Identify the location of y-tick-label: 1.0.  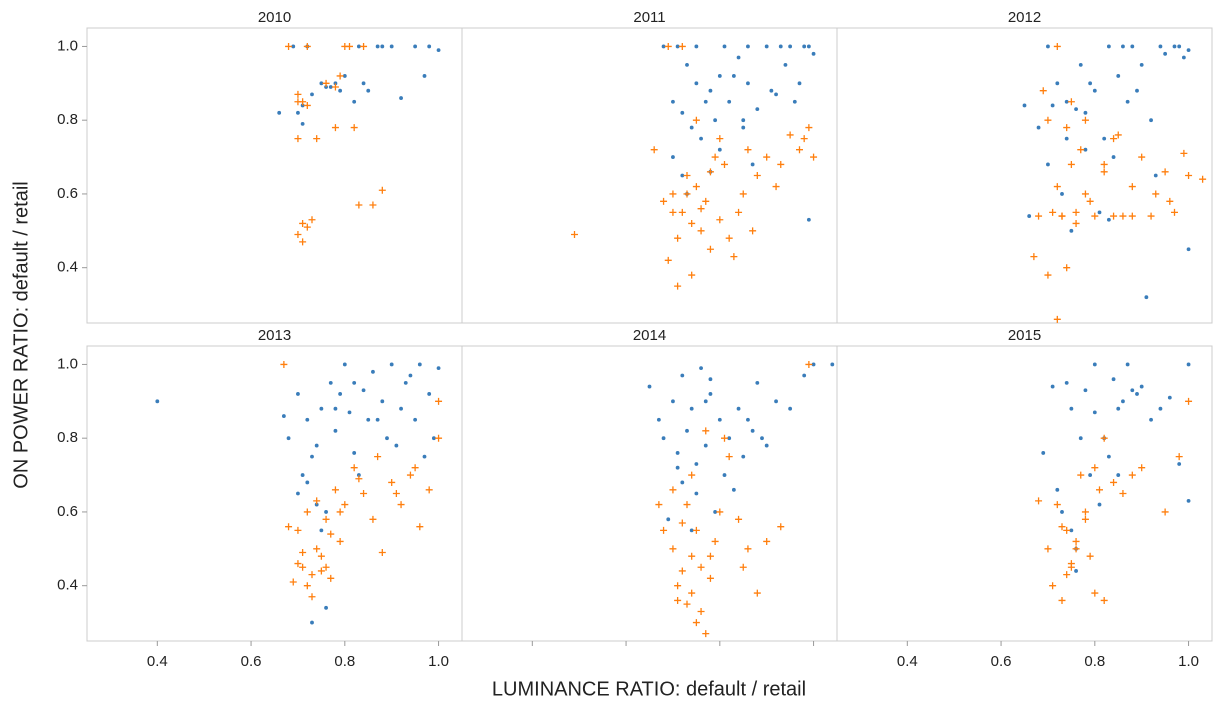
(67, 45).